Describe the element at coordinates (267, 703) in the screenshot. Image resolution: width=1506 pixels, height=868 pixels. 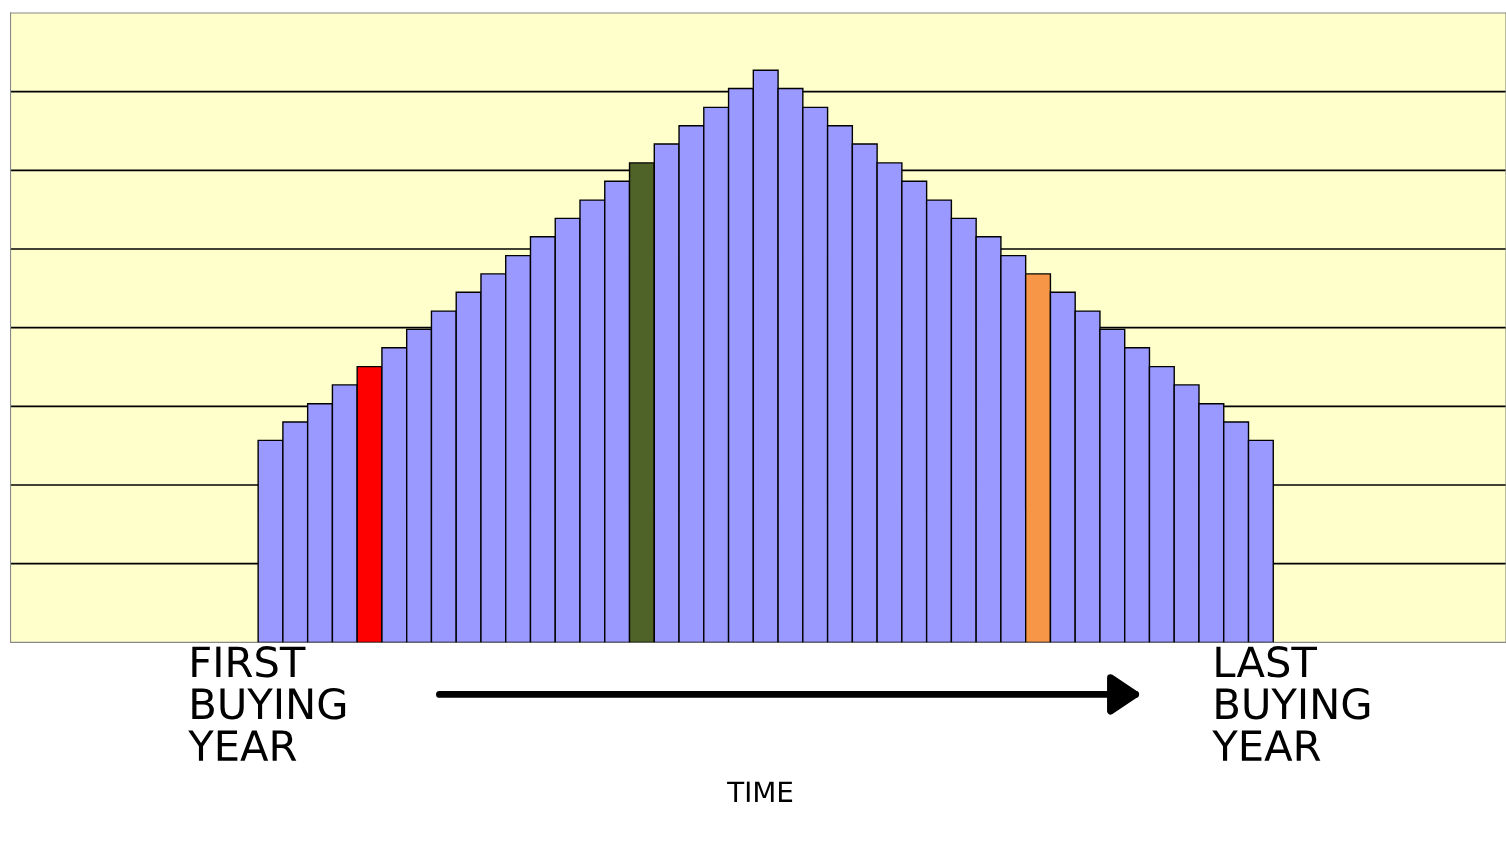
I see `text: FIRST BUYING YEAR` at that location.